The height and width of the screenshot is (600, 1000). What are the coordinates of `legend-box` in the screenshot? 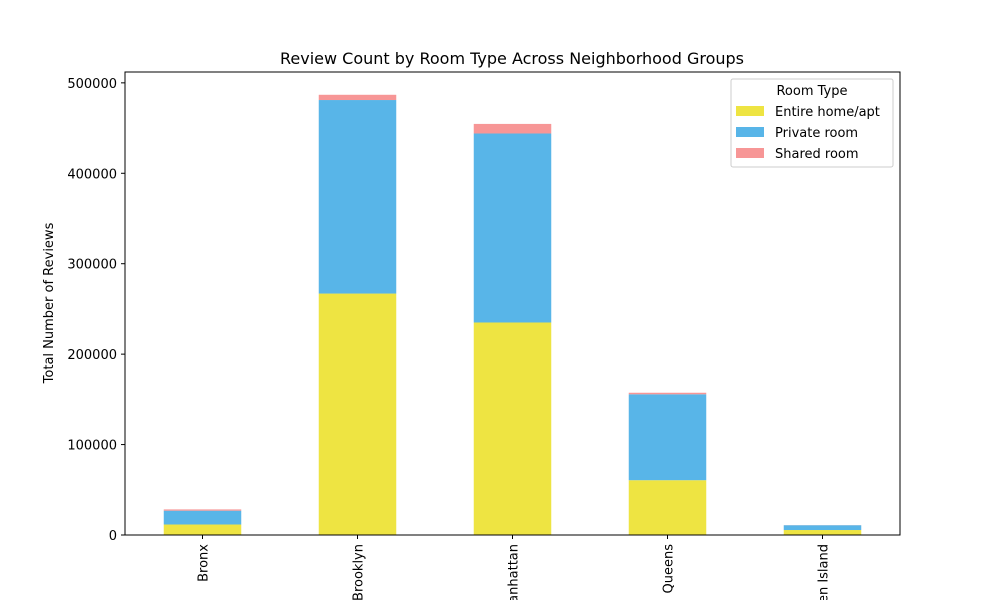 It's located at (812, 123).